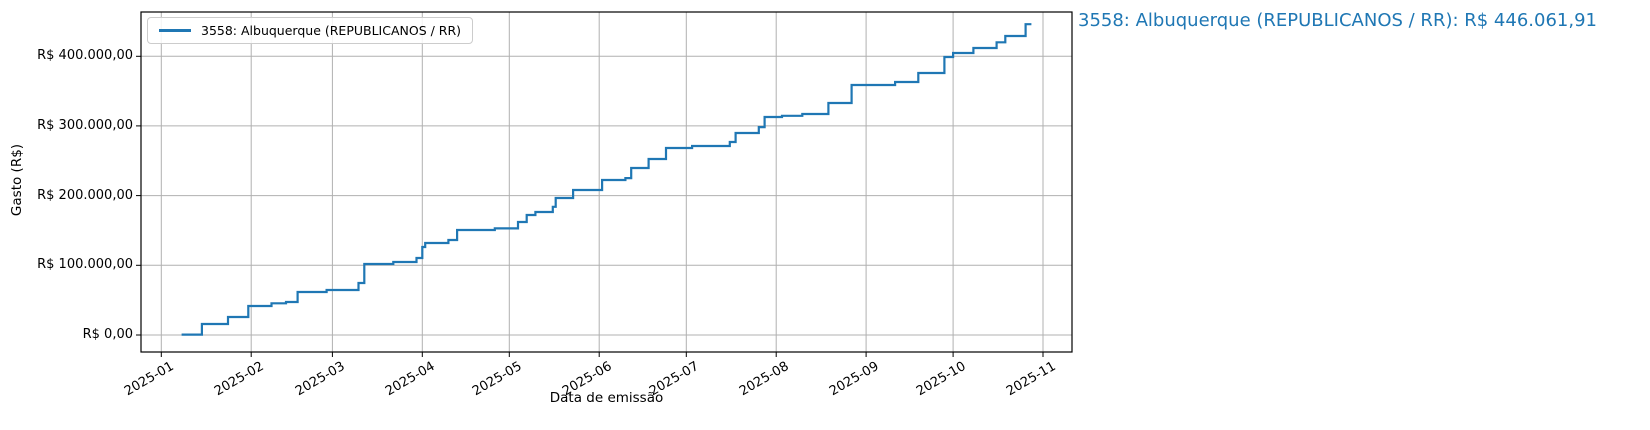 The width and height of the screenshot is (1650, 430). I want to click on x-axis-title: Data de emissão, so click(606, 398).